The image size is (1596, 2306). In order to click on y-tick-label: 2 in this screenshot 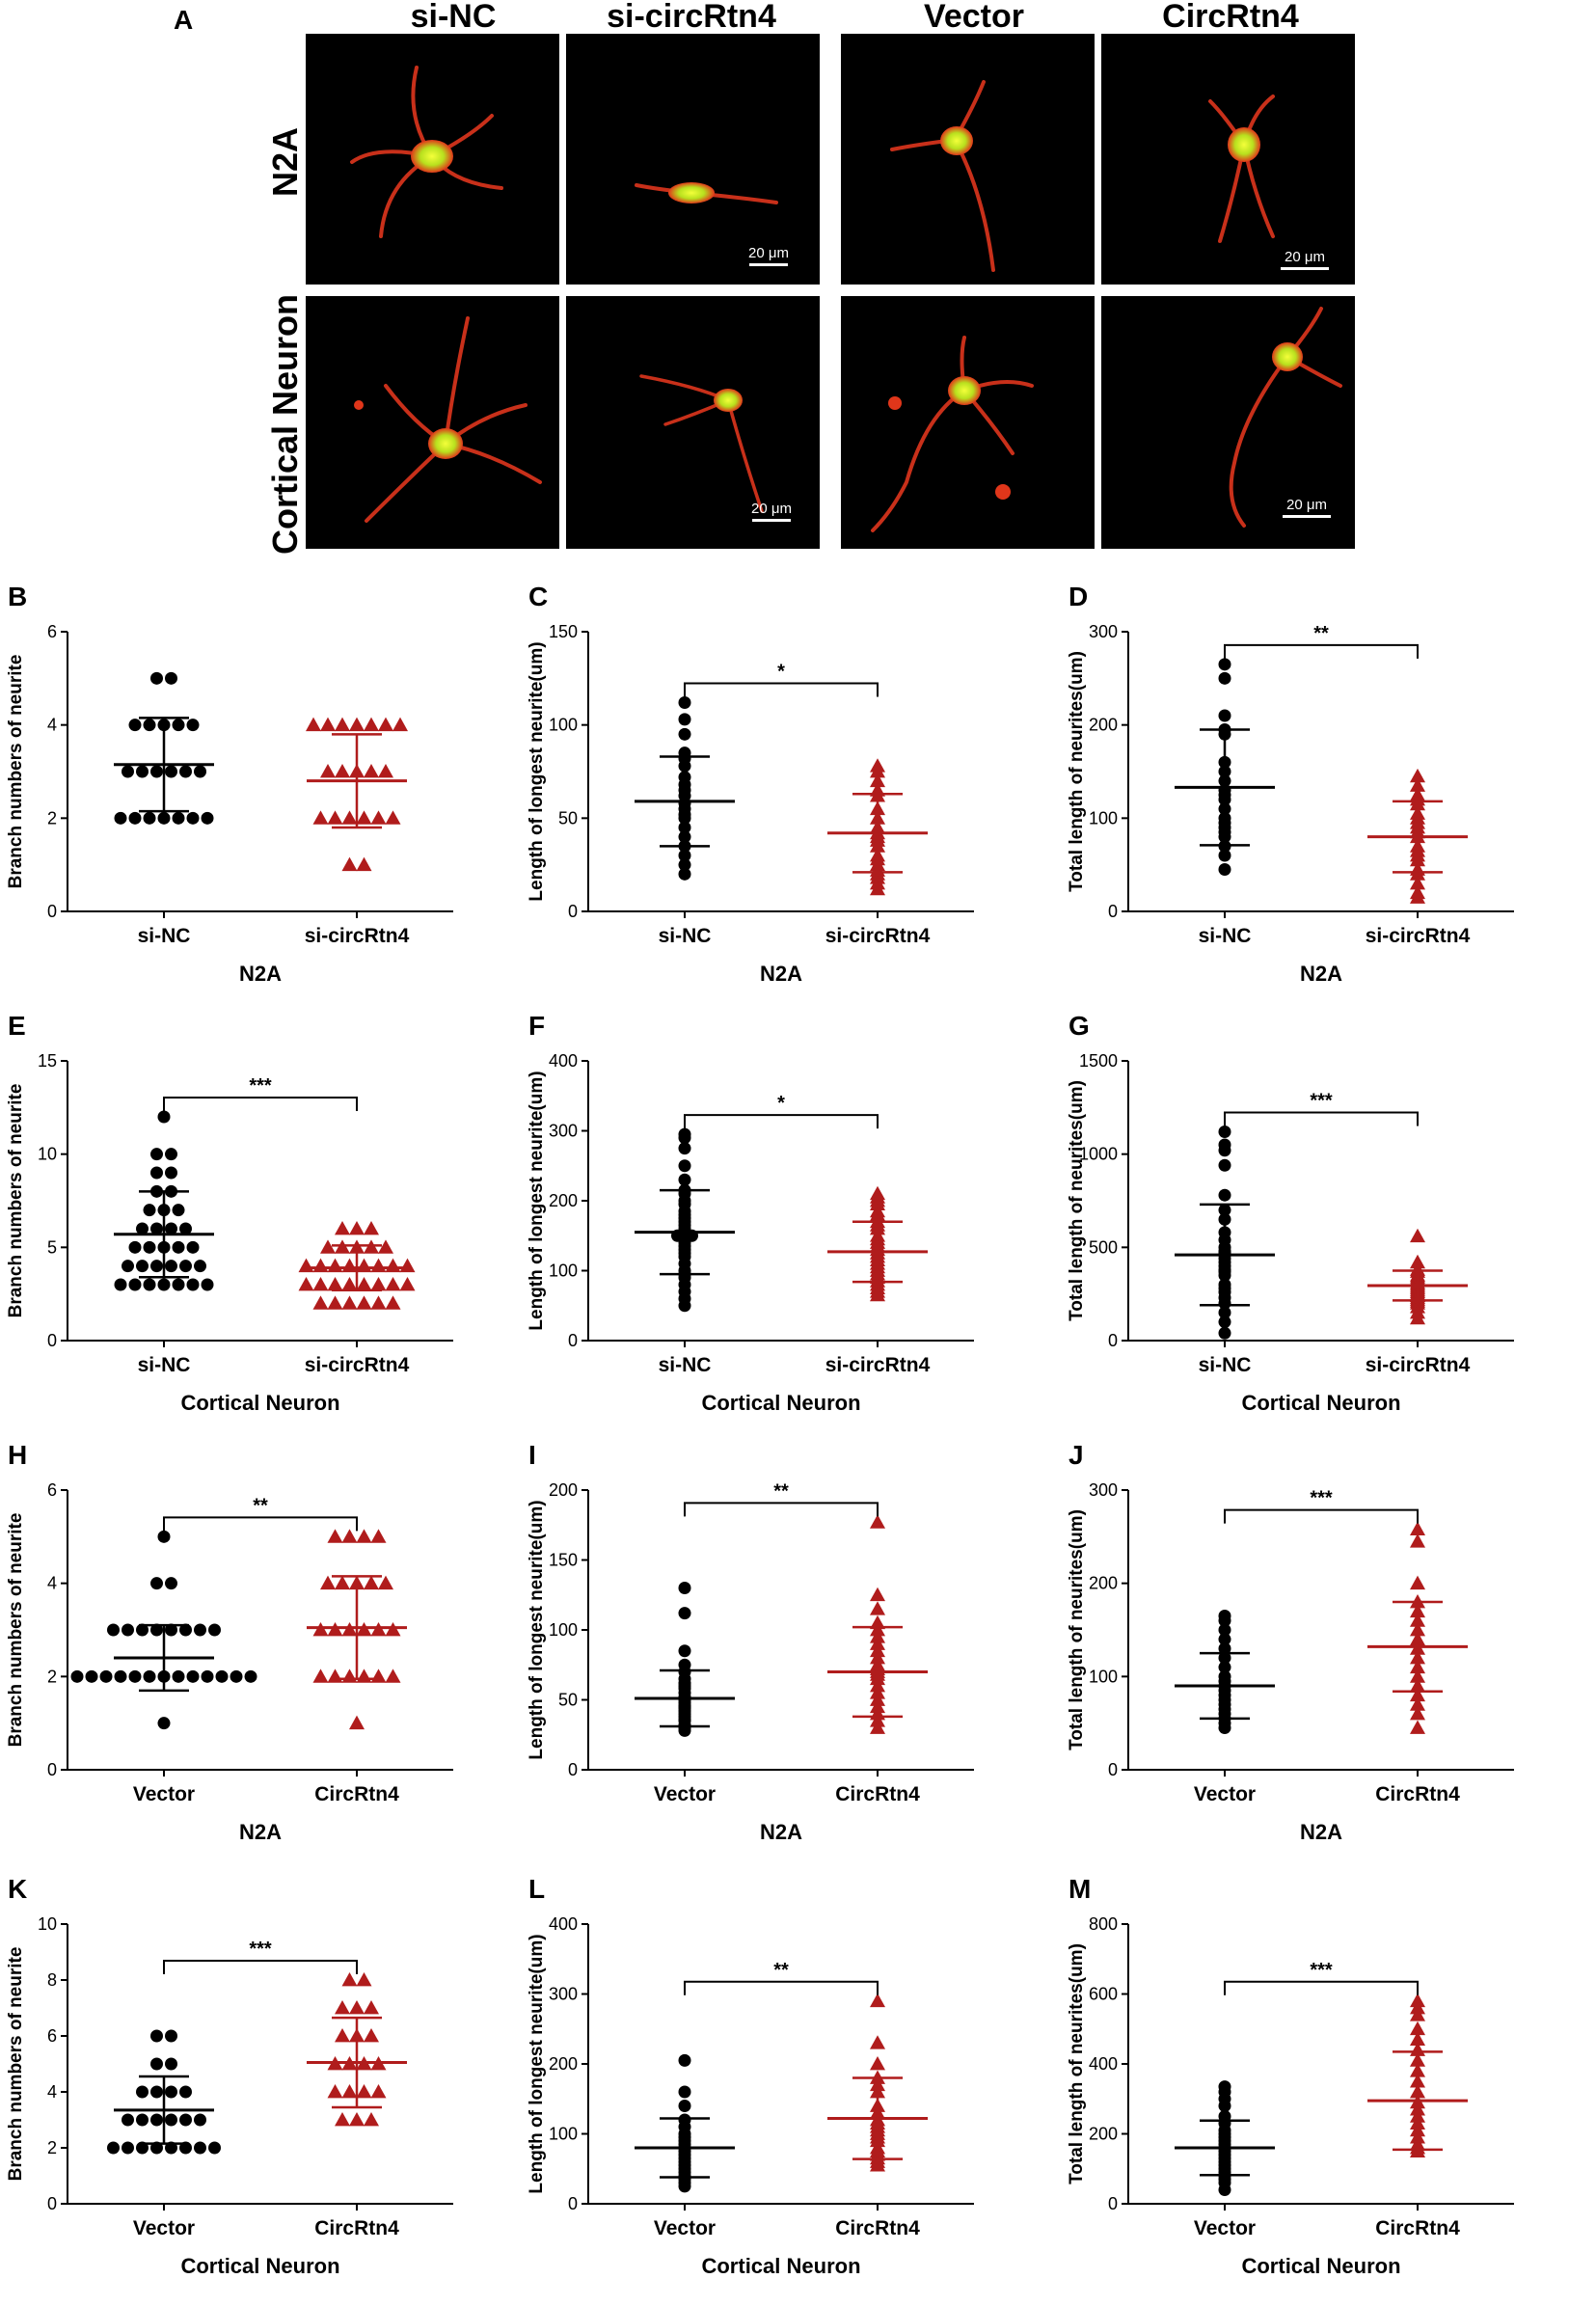, I will do `click(52, 817)`.